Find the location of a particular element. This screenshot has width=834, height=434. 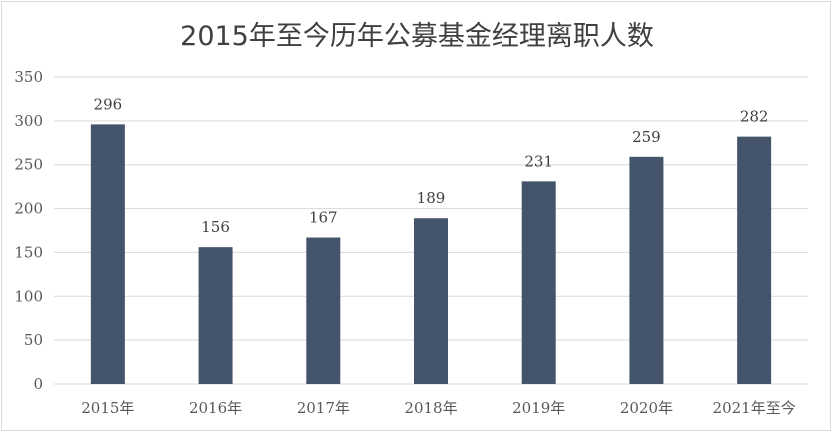

chart-title: 2015年至今历年公募基金经理离职人数 is located at coordinates (417, 36).